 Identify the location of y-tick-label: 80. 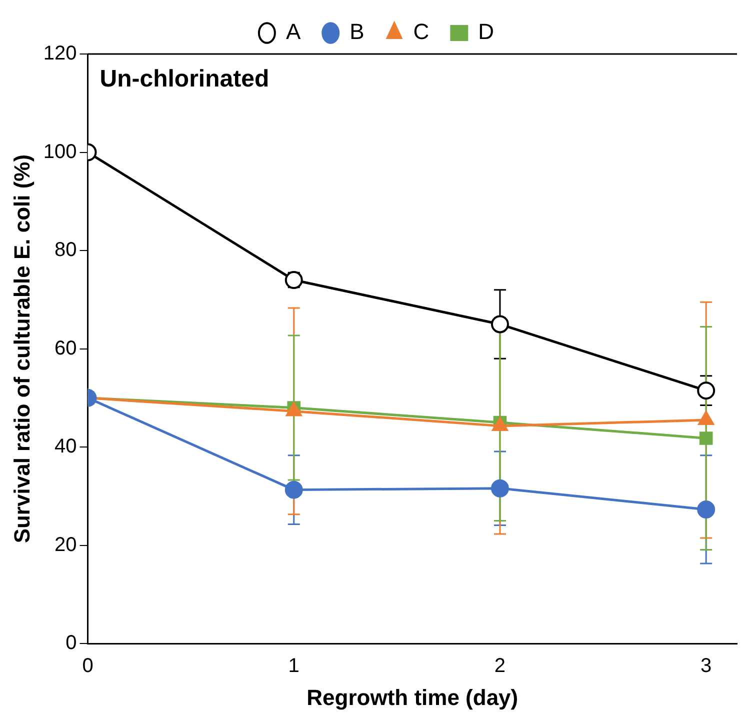
(65, 250).